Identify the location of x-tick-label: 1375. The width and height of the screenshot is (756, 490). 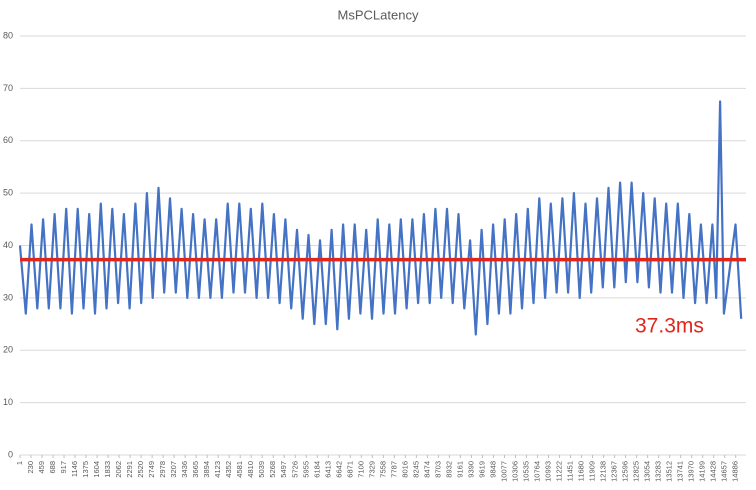
(85, 469).